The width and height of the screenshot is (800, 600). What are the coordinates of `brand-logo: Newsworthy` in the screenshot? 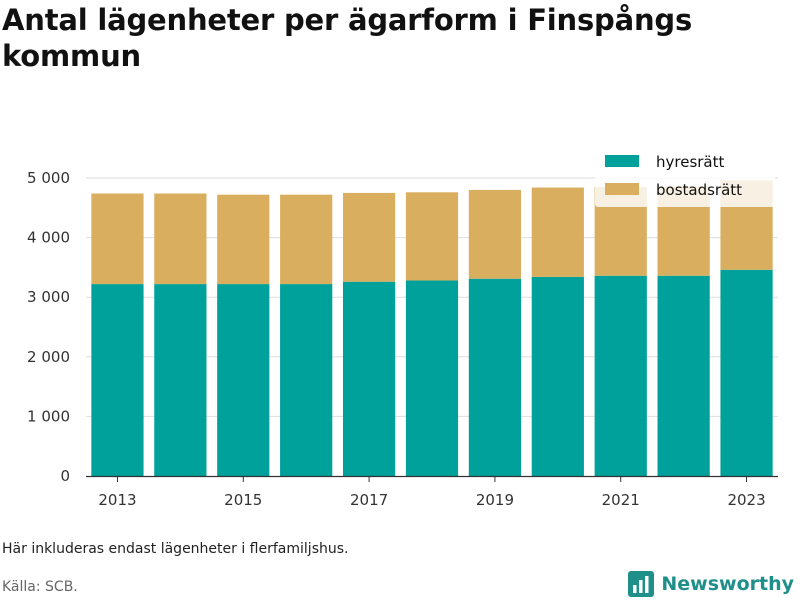 It's located at (710, 584).